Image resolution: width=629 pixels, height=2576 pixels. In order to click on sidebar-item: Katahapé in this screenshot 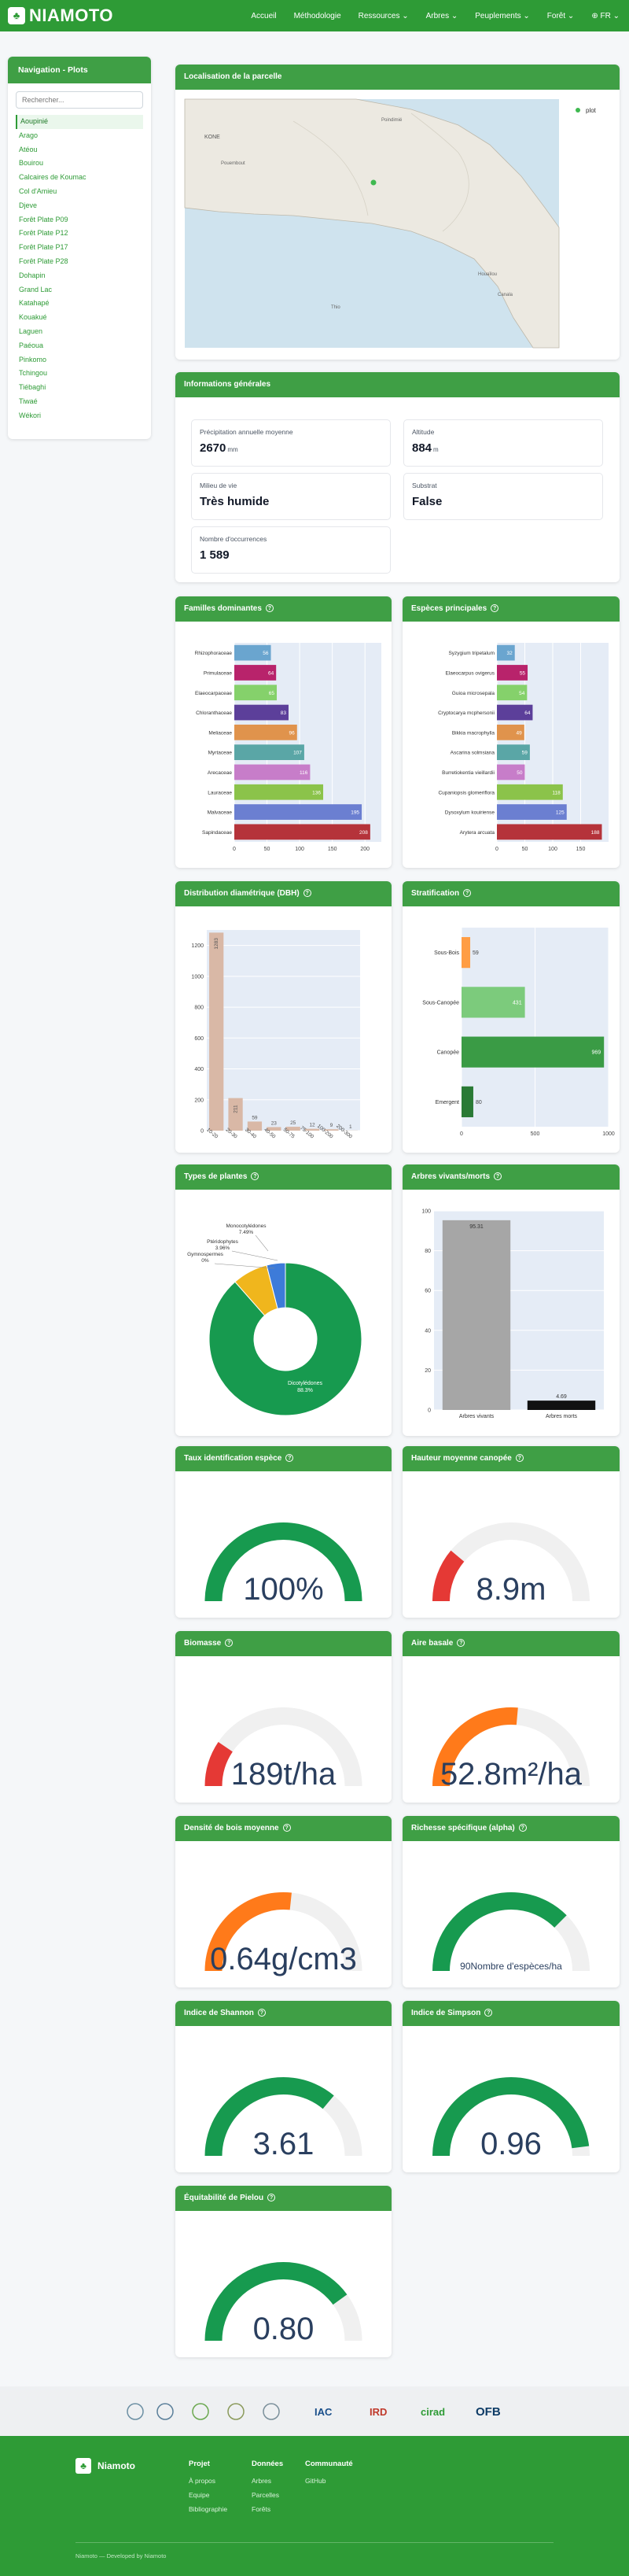, I will do `click(34, 303)`.